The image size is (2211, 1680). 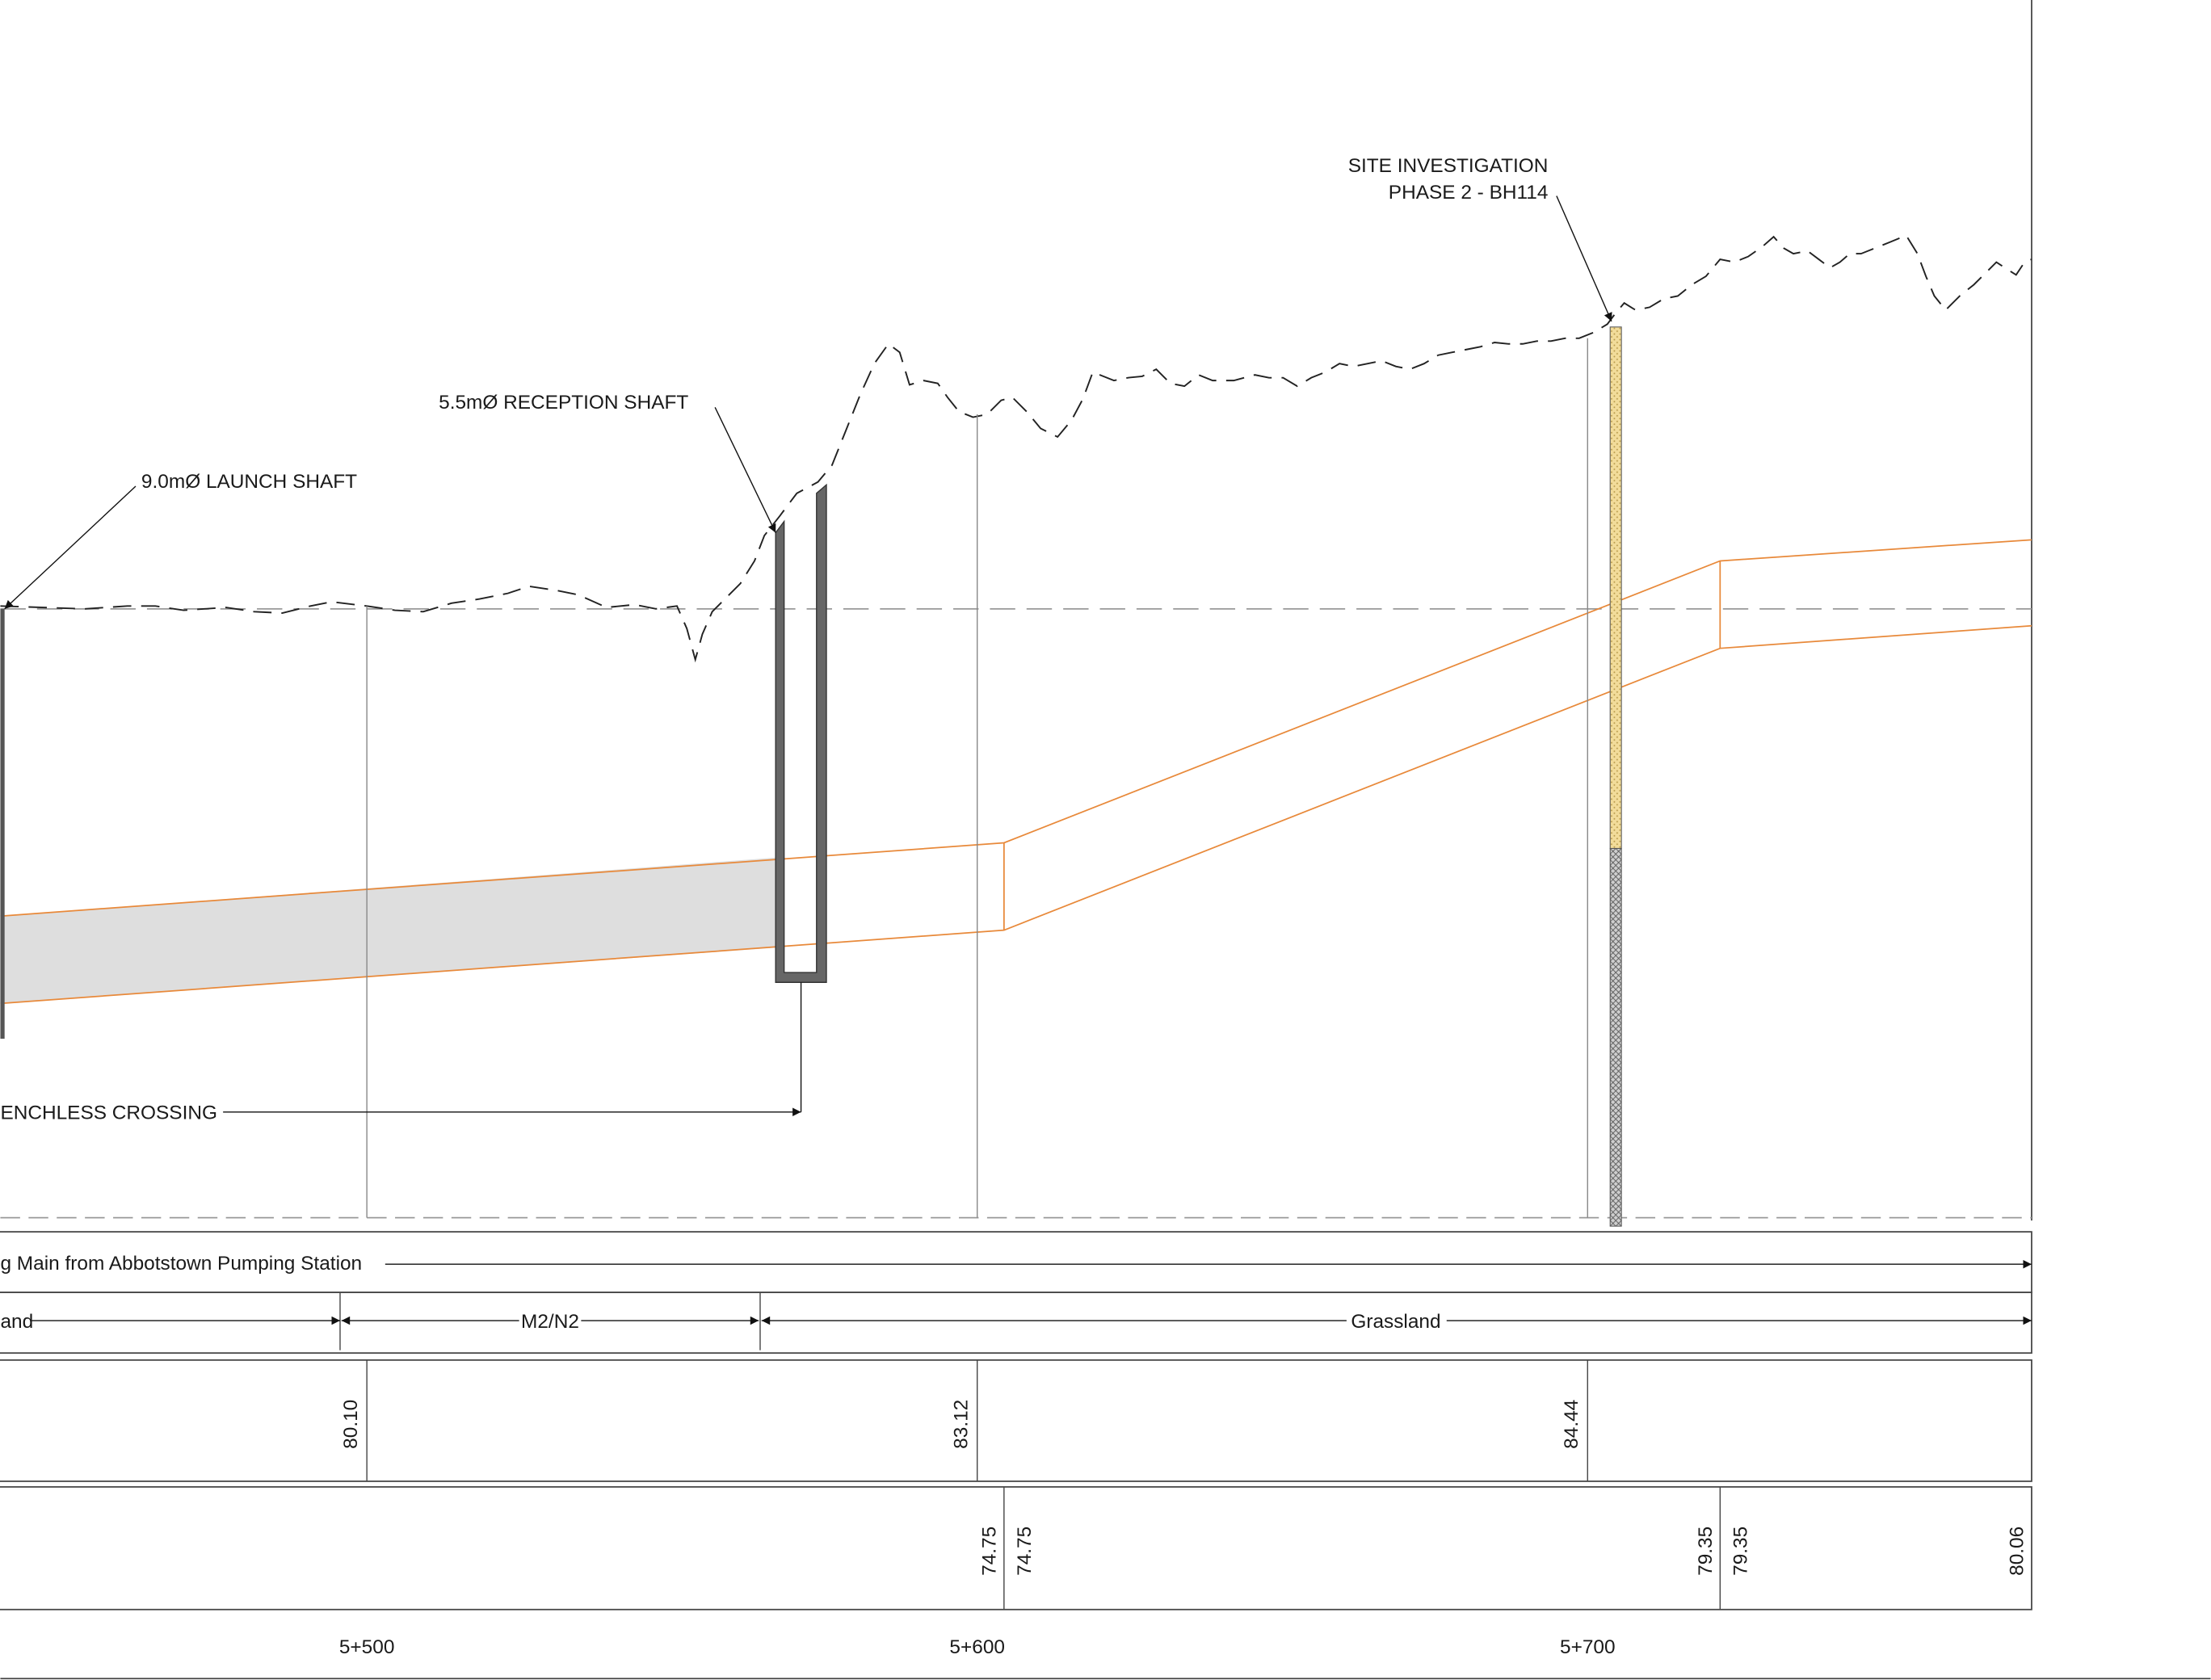 What do you see at coordinates (1615, 587) in the screenshot?
I see `borehole-bh114-upper` at bounding box center [1615, 587].